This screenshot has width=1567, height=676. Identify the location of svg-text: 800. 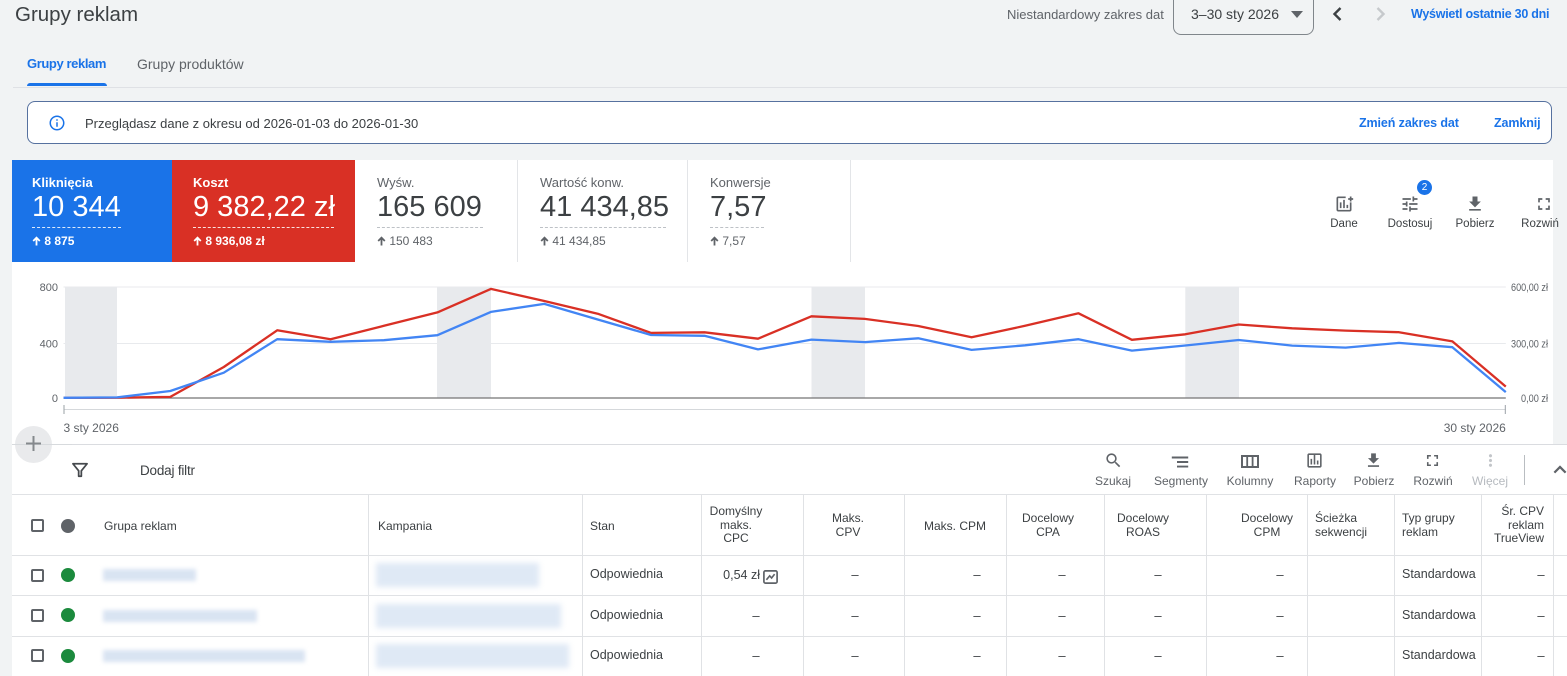
(49, 288).